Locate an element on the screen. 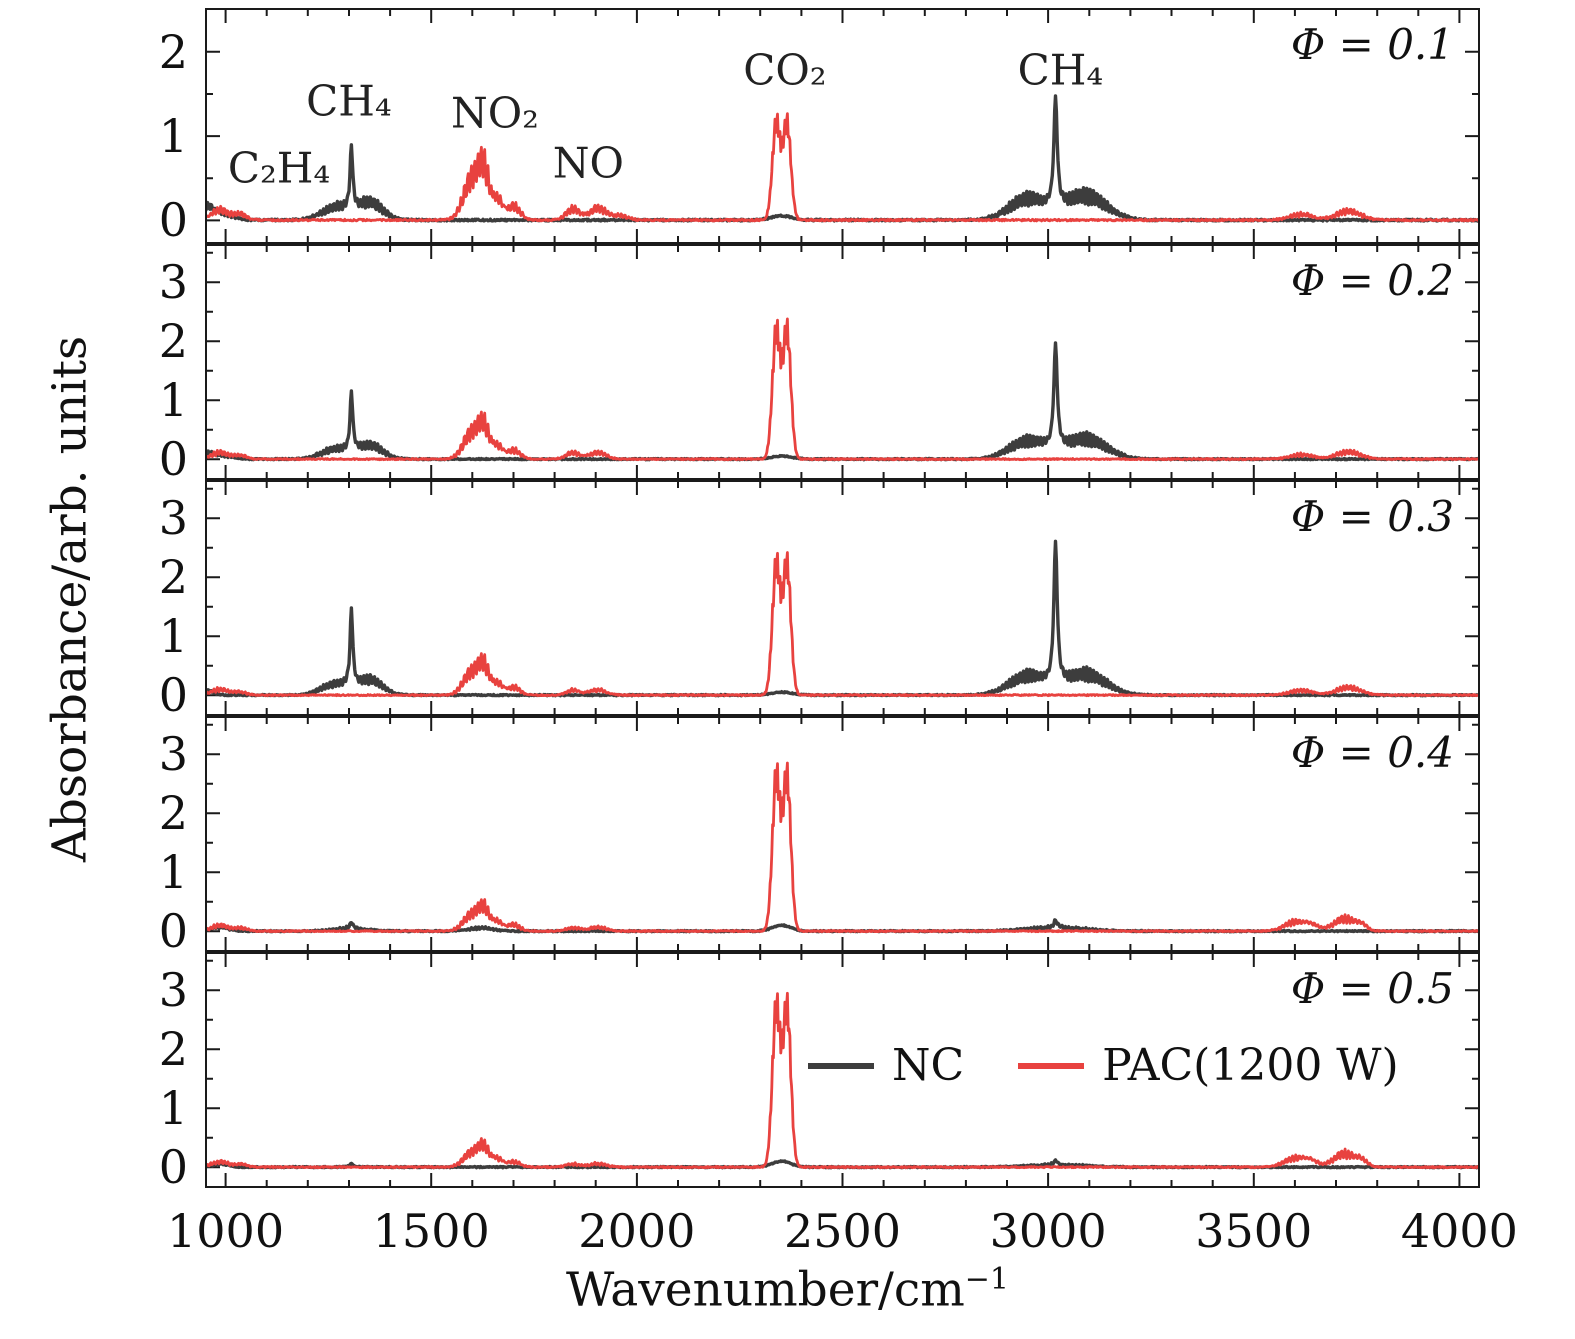 This screenshot has height=1339, width=1575. x-tick-label: 3500 is located at coordinates (1254, 1231).